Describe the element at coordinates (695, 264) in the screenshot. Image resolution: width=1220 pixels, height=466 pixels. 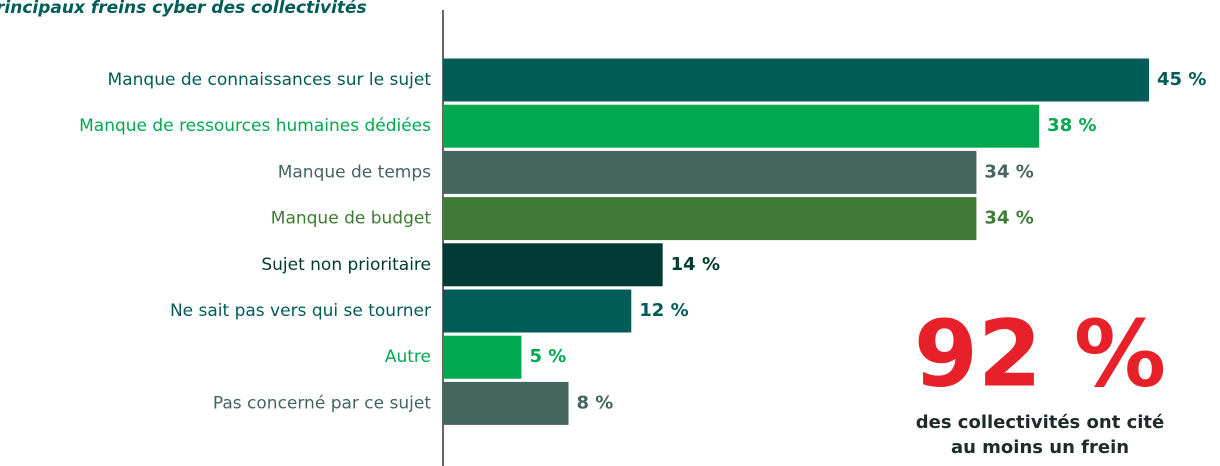
I see `data-label: 14 %` at that location.